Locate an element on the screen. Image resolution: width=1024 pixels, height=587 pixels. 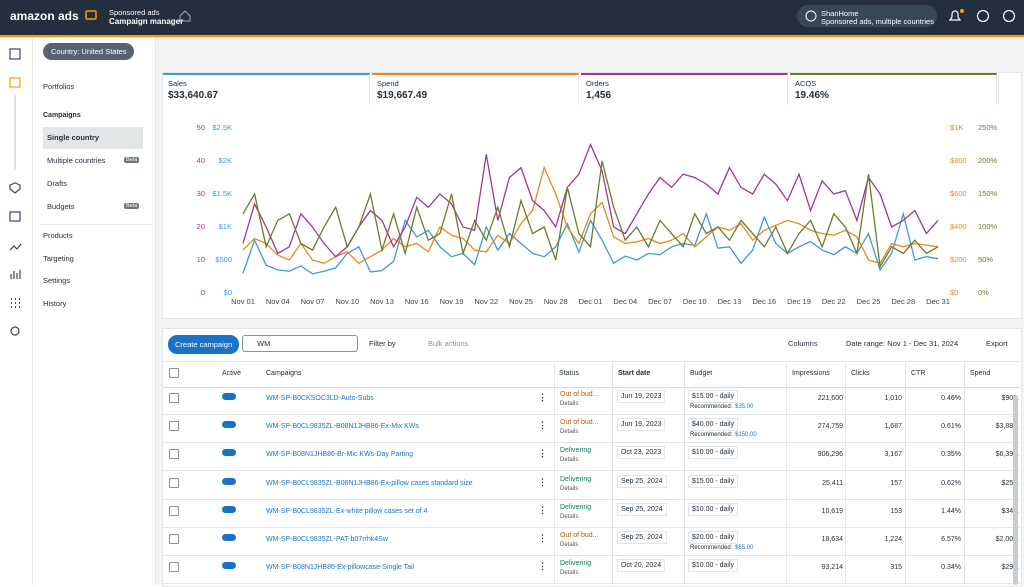
status: Delivering is located at coordinates (576, 479).